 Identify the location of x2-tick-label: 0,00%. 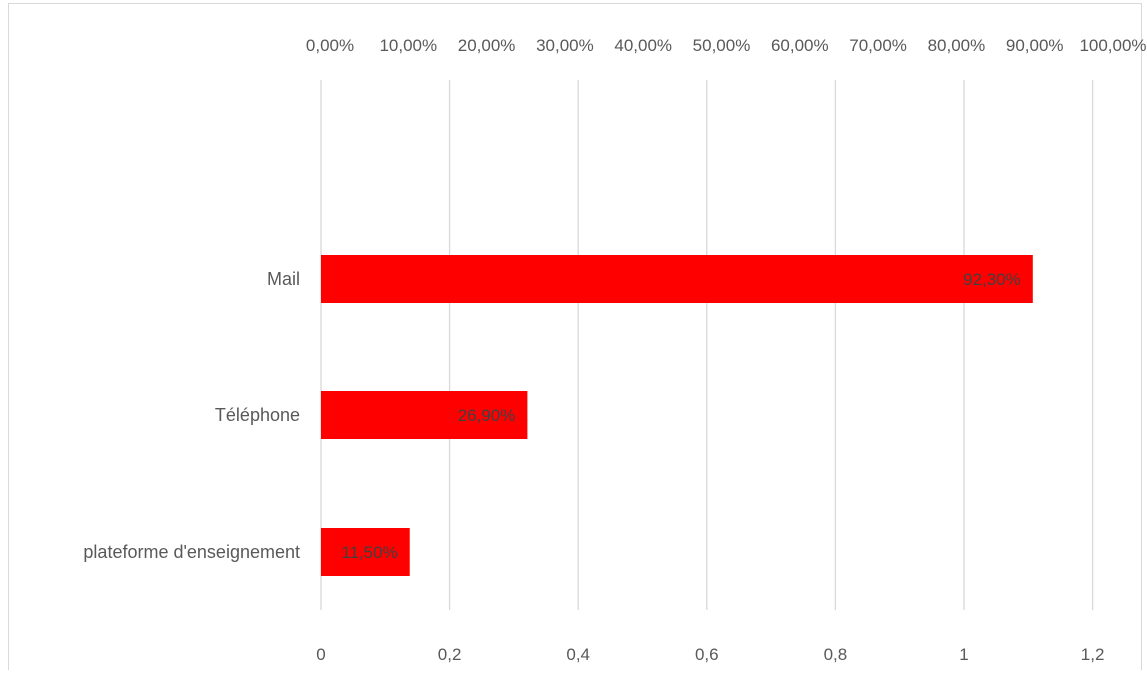
(330, 45).